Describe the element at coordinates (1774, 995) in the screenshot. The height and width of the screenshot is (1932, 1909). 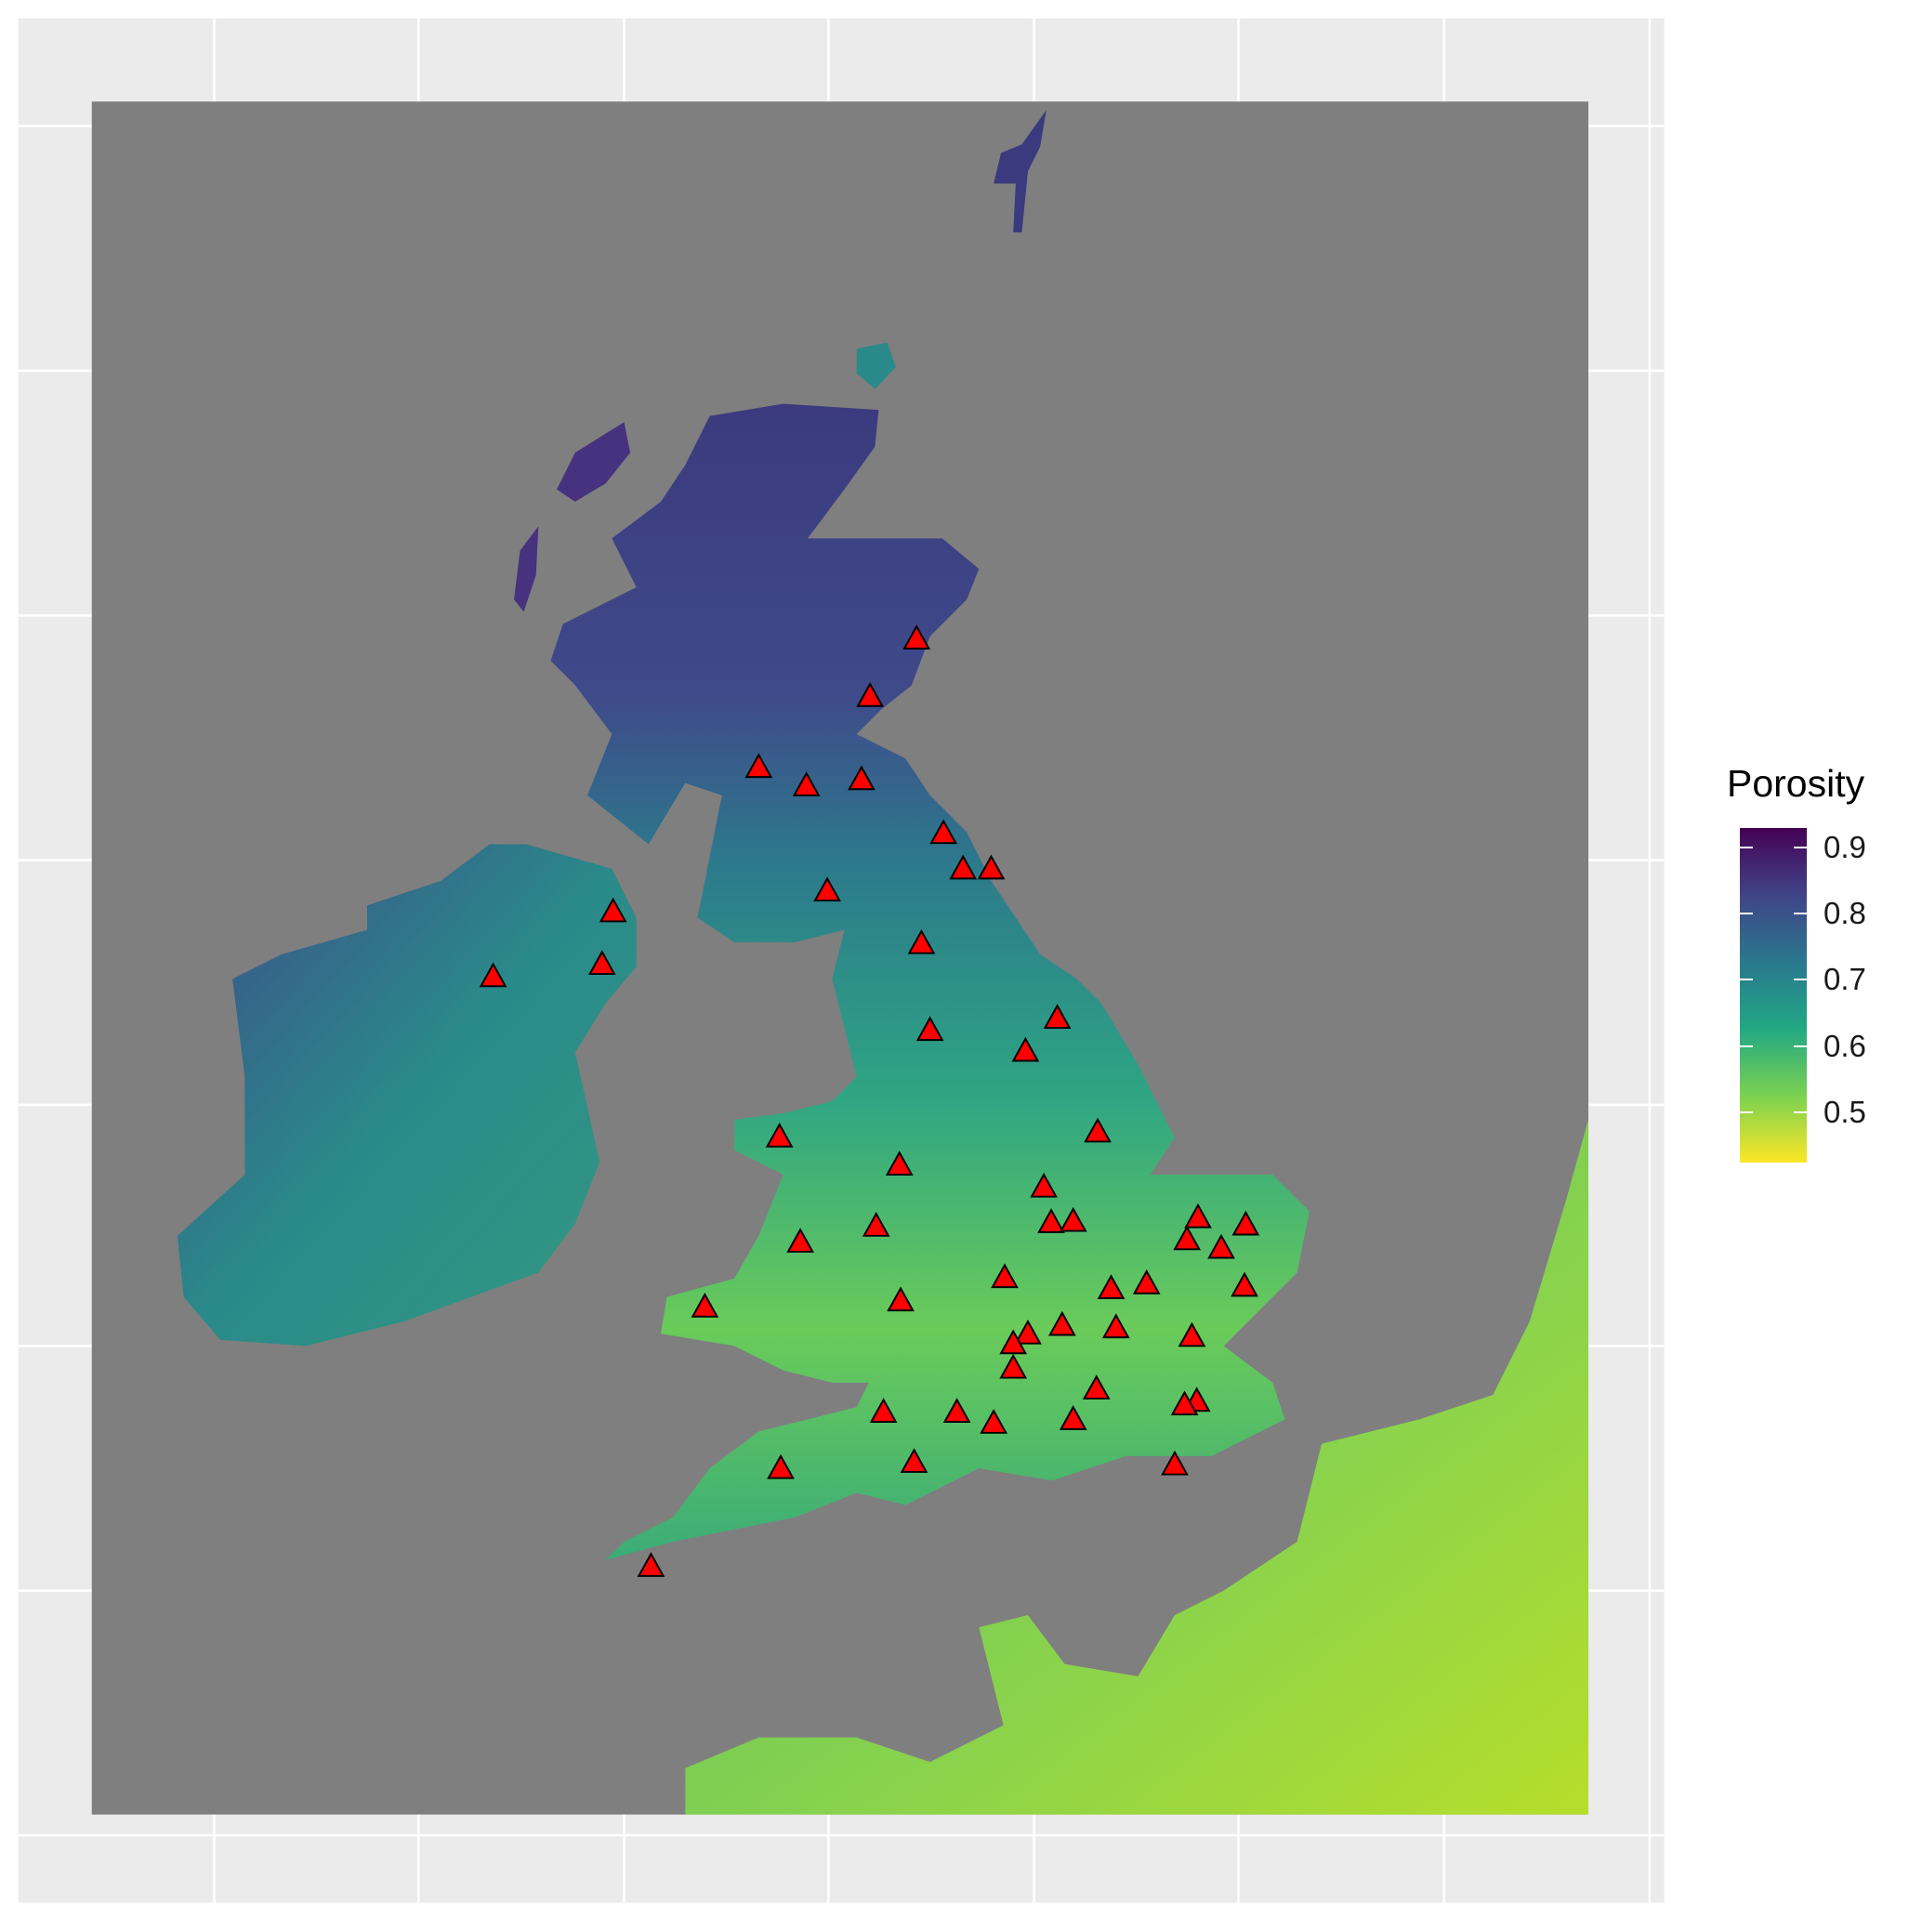
I see `legend-colorbar` at that location.